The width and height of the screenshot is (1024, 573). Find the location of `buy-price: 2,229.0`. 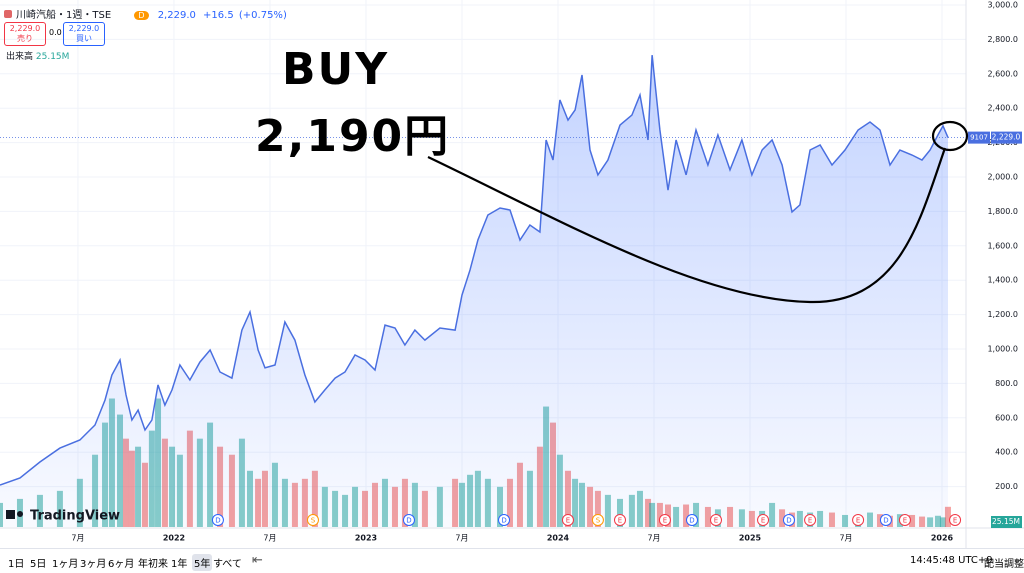

buy-price: 2,229.0 is located at coordinates (84, 28).